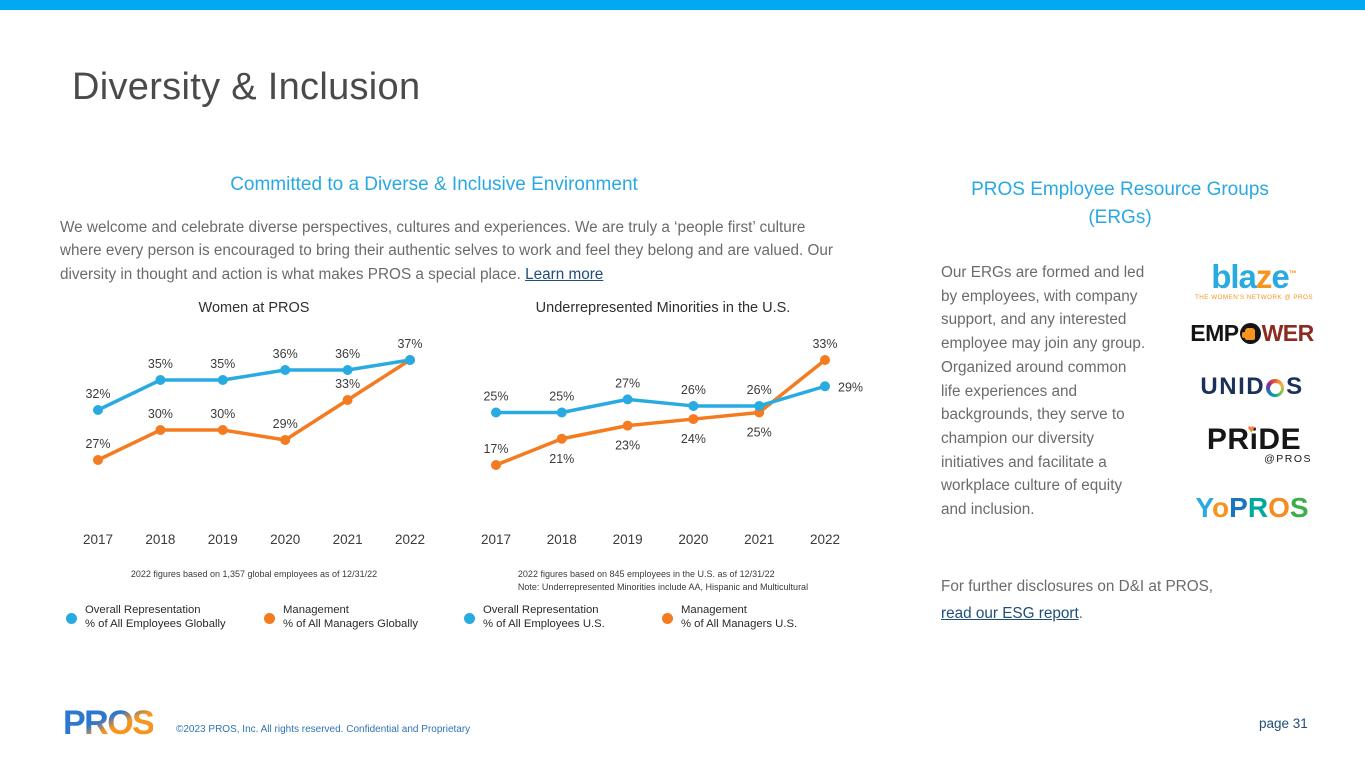  What do you see at coordinates (693, 390) in the screenshot?
I see `data-point-label: 26%` at bounding box center [693, 390].